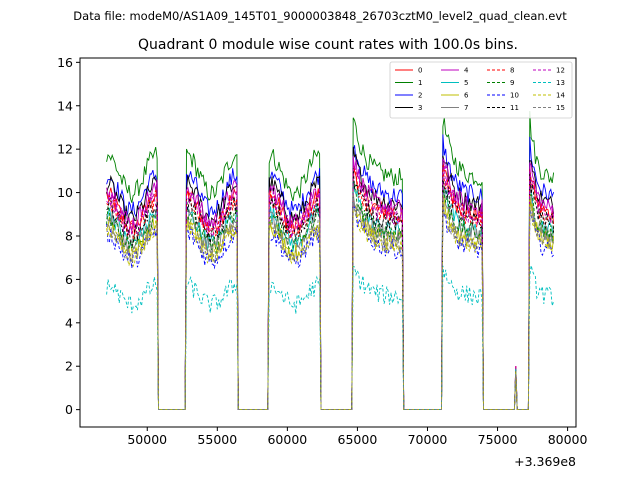 Image resolution: width=640 pixels, height=480 pixels. Describe the element at coordinates (568, 439) in the screenshot. I see `x-tick-label: 80000` at that location.